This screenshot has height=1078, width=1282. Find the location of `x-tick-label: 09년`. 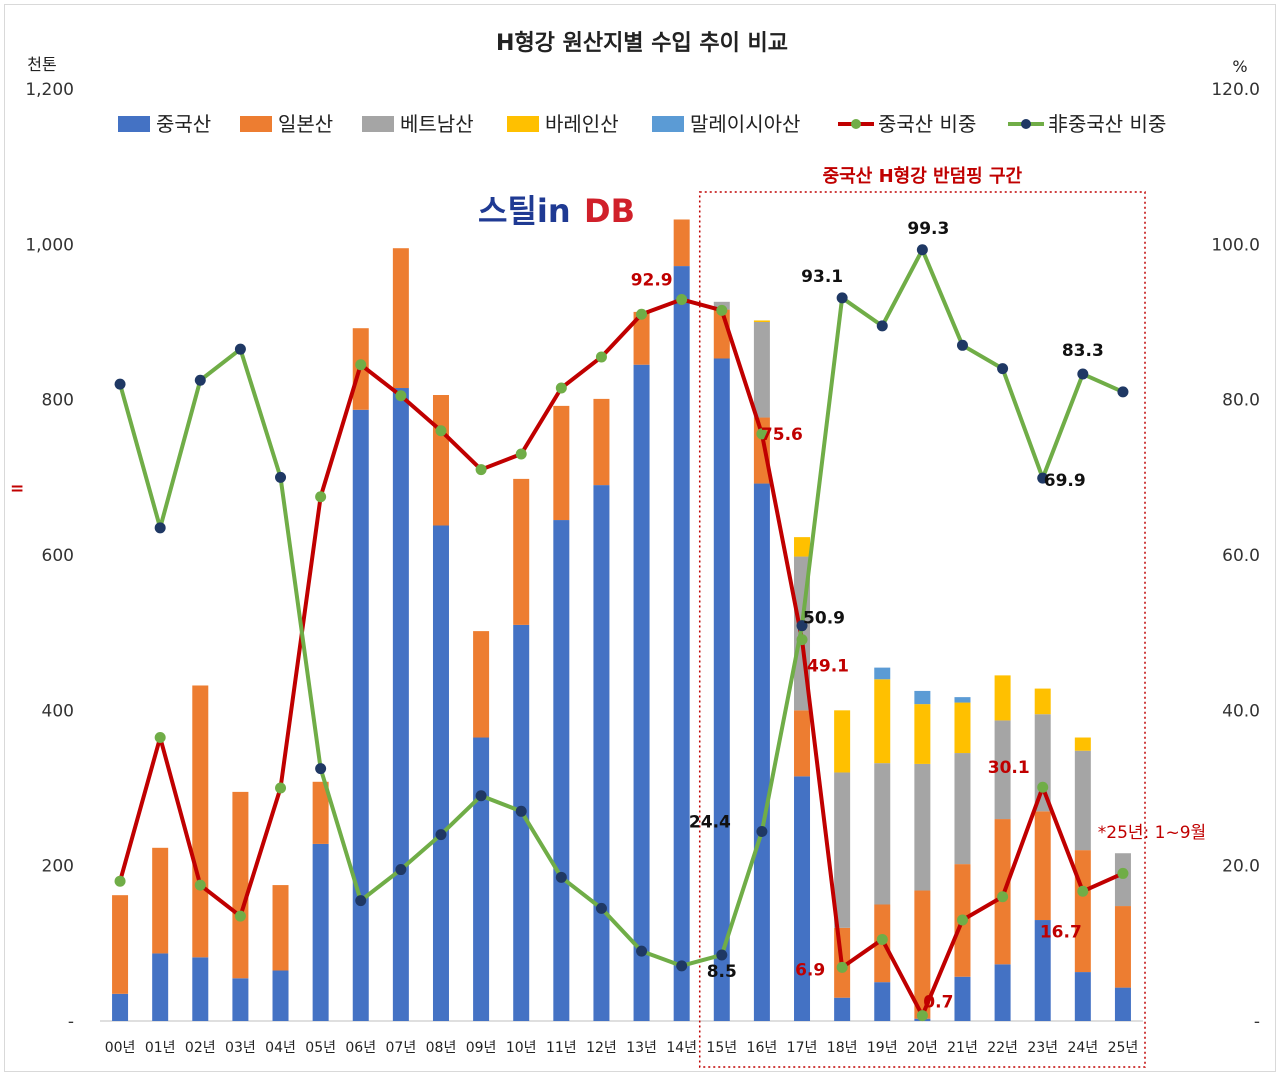

x-tick-label: 09년 is located at coordinates (481, 1048).